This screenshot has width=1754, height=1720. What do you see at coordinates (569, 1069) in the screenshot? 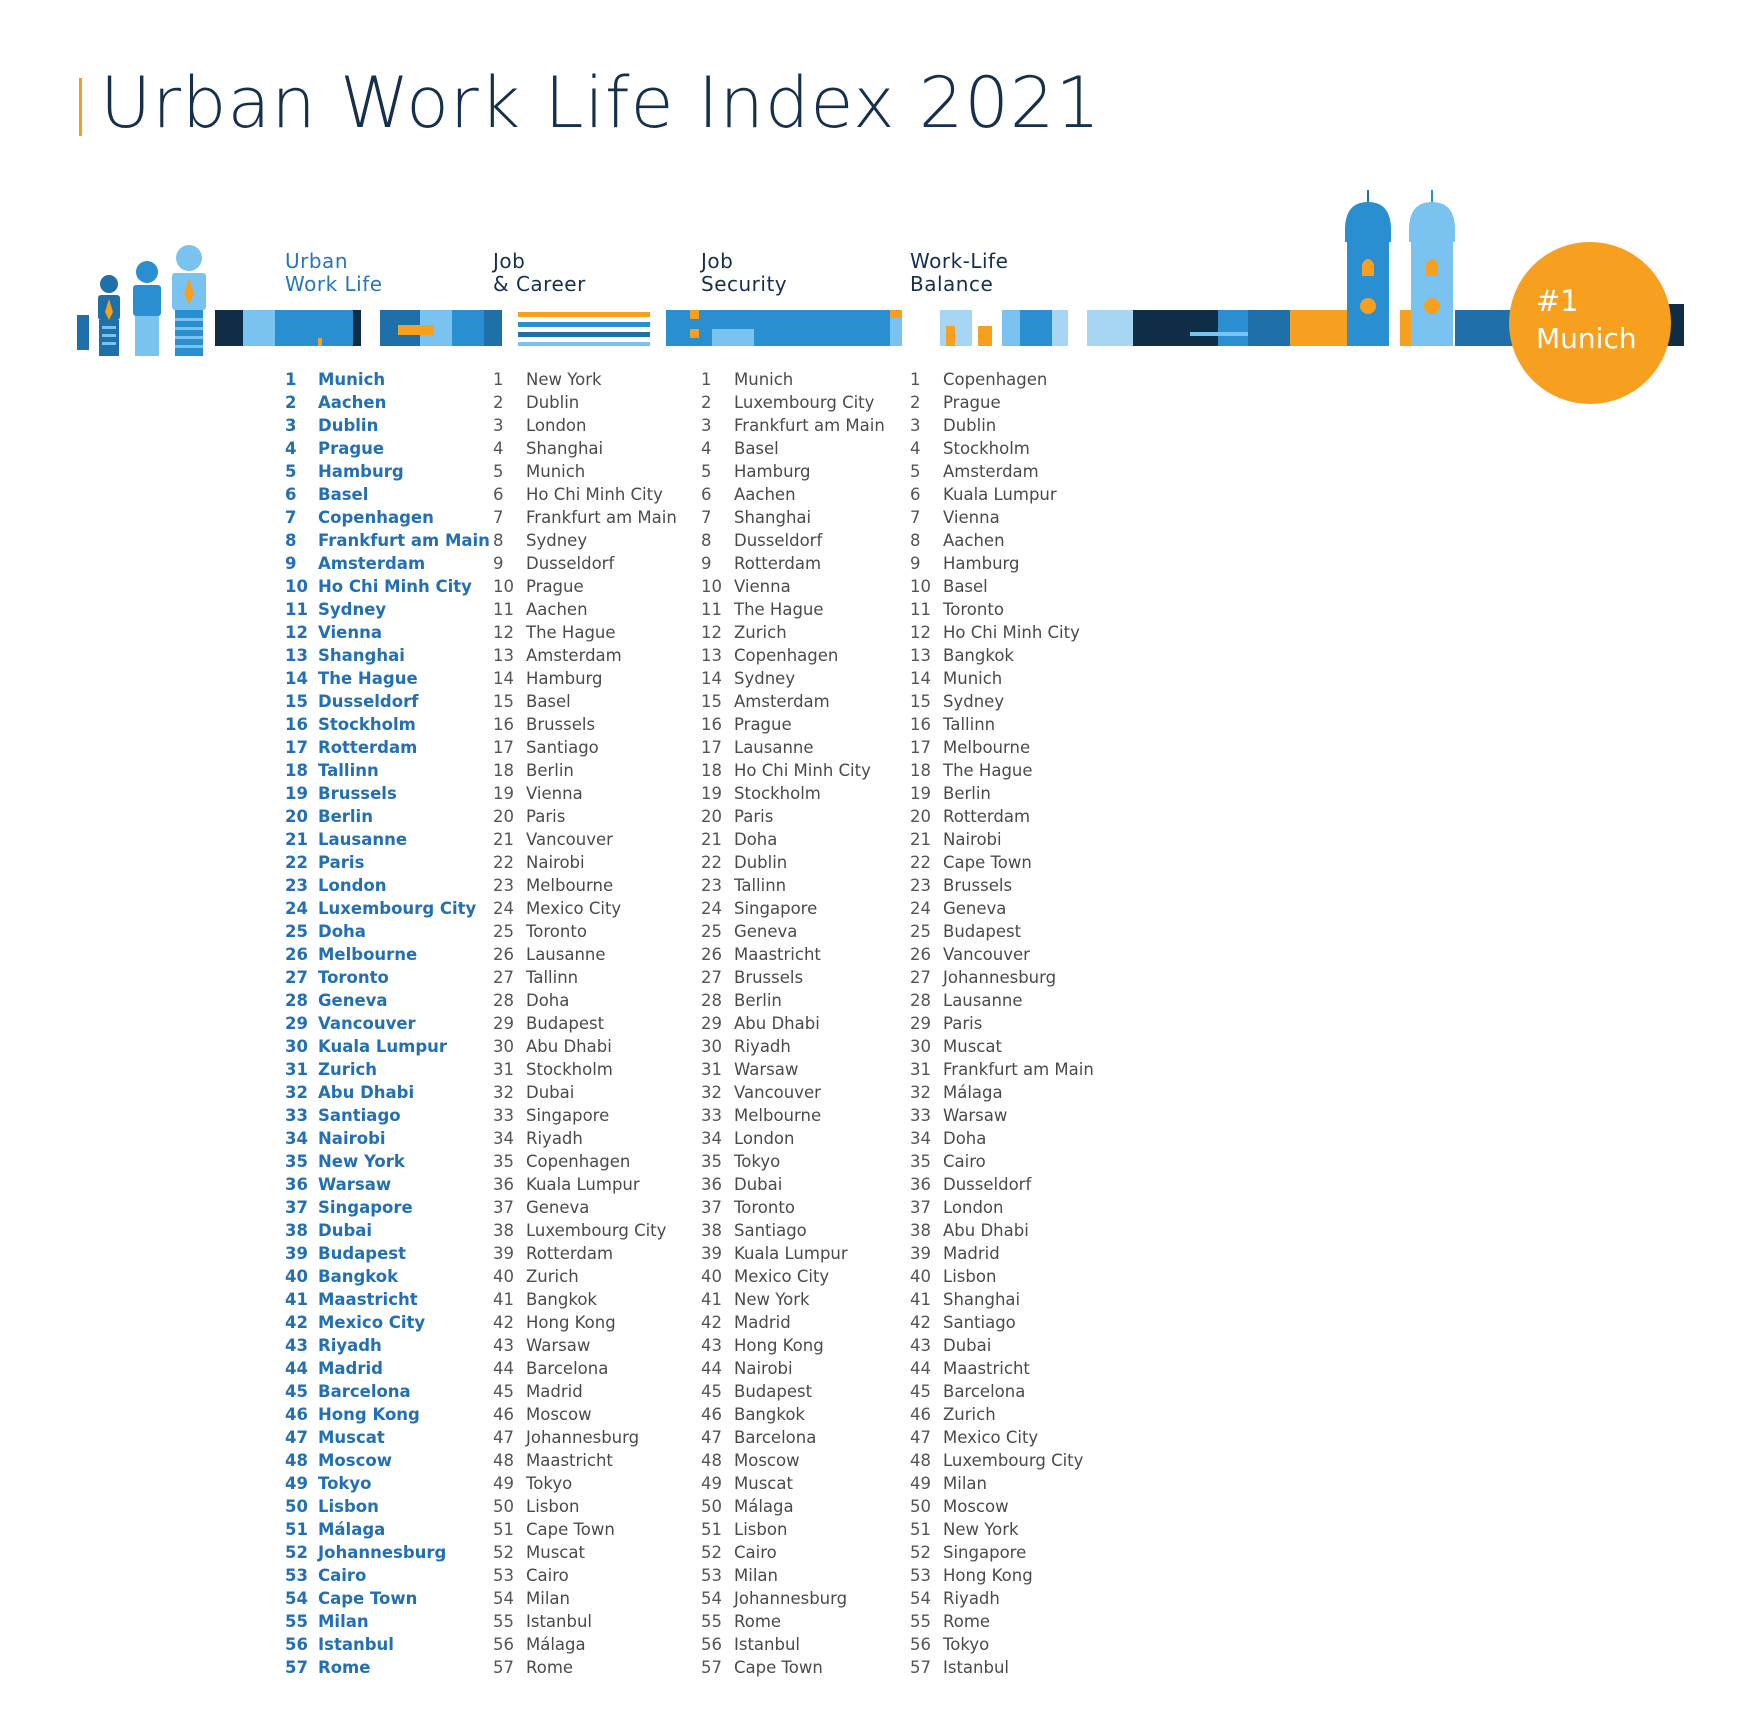
I see `city-name: Stockholm` at bounding box center [569, 1069].